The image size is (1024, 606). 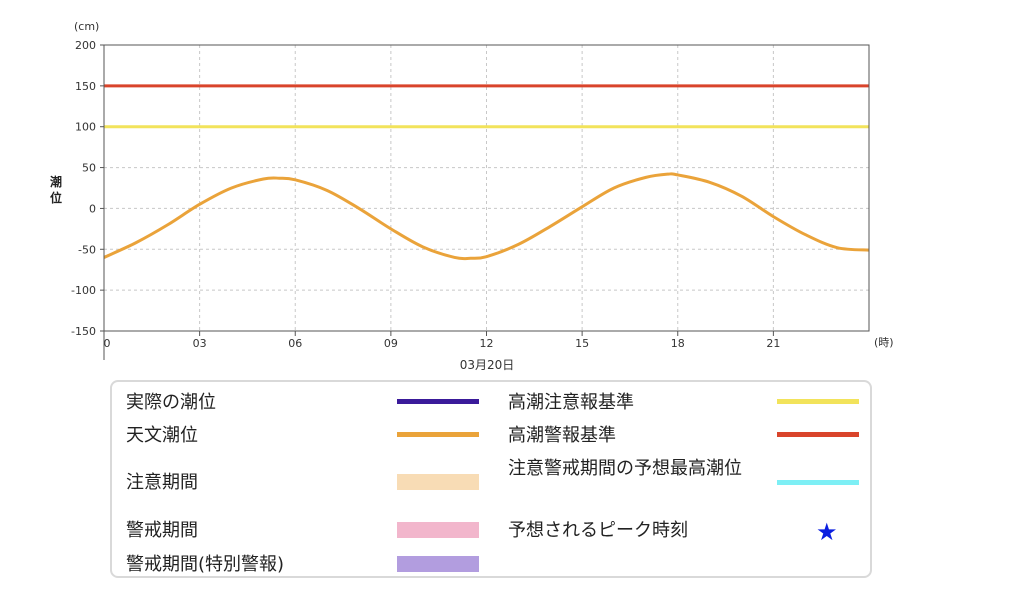 I want to click on y-axis-label: 潮位, so click(x=56, y=189).